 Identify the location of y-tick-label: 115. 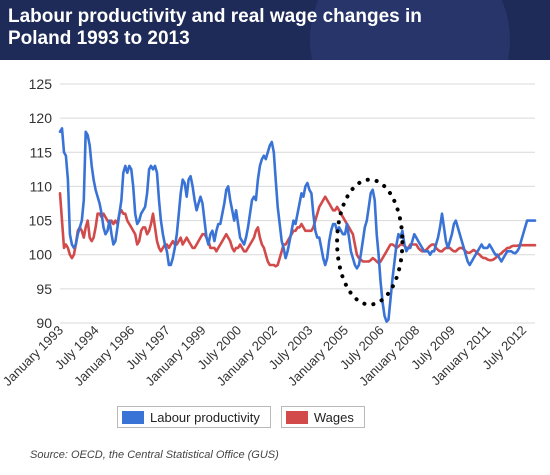
(41, 152).